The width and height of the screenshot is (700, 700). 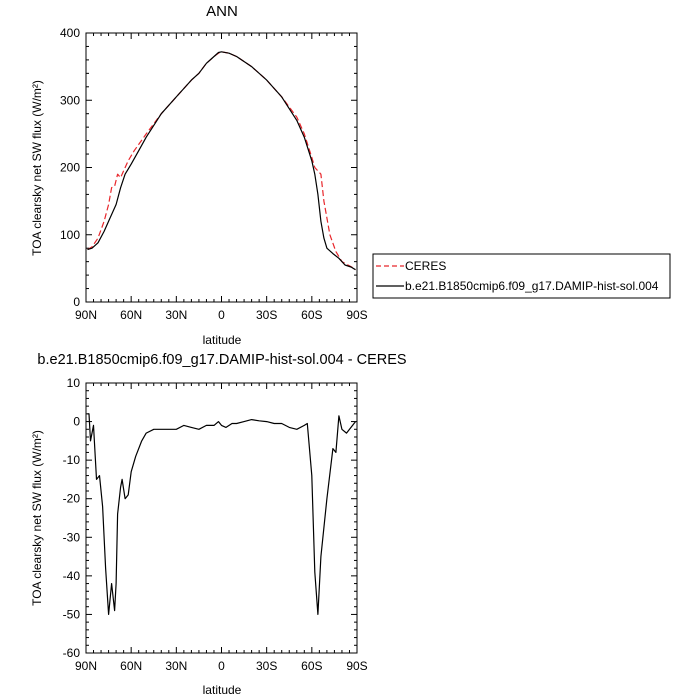 I want to click on bottom-y-axis-label: TOA clearsky net SW flux (W/m²), so click(x=37, y=518).